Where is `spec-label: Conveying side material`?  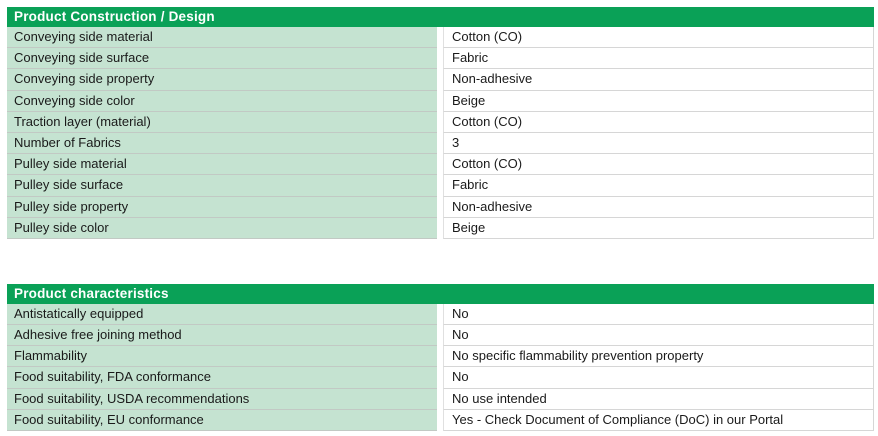 spec-label: Conveying side material is located at coordinates (222, 38).